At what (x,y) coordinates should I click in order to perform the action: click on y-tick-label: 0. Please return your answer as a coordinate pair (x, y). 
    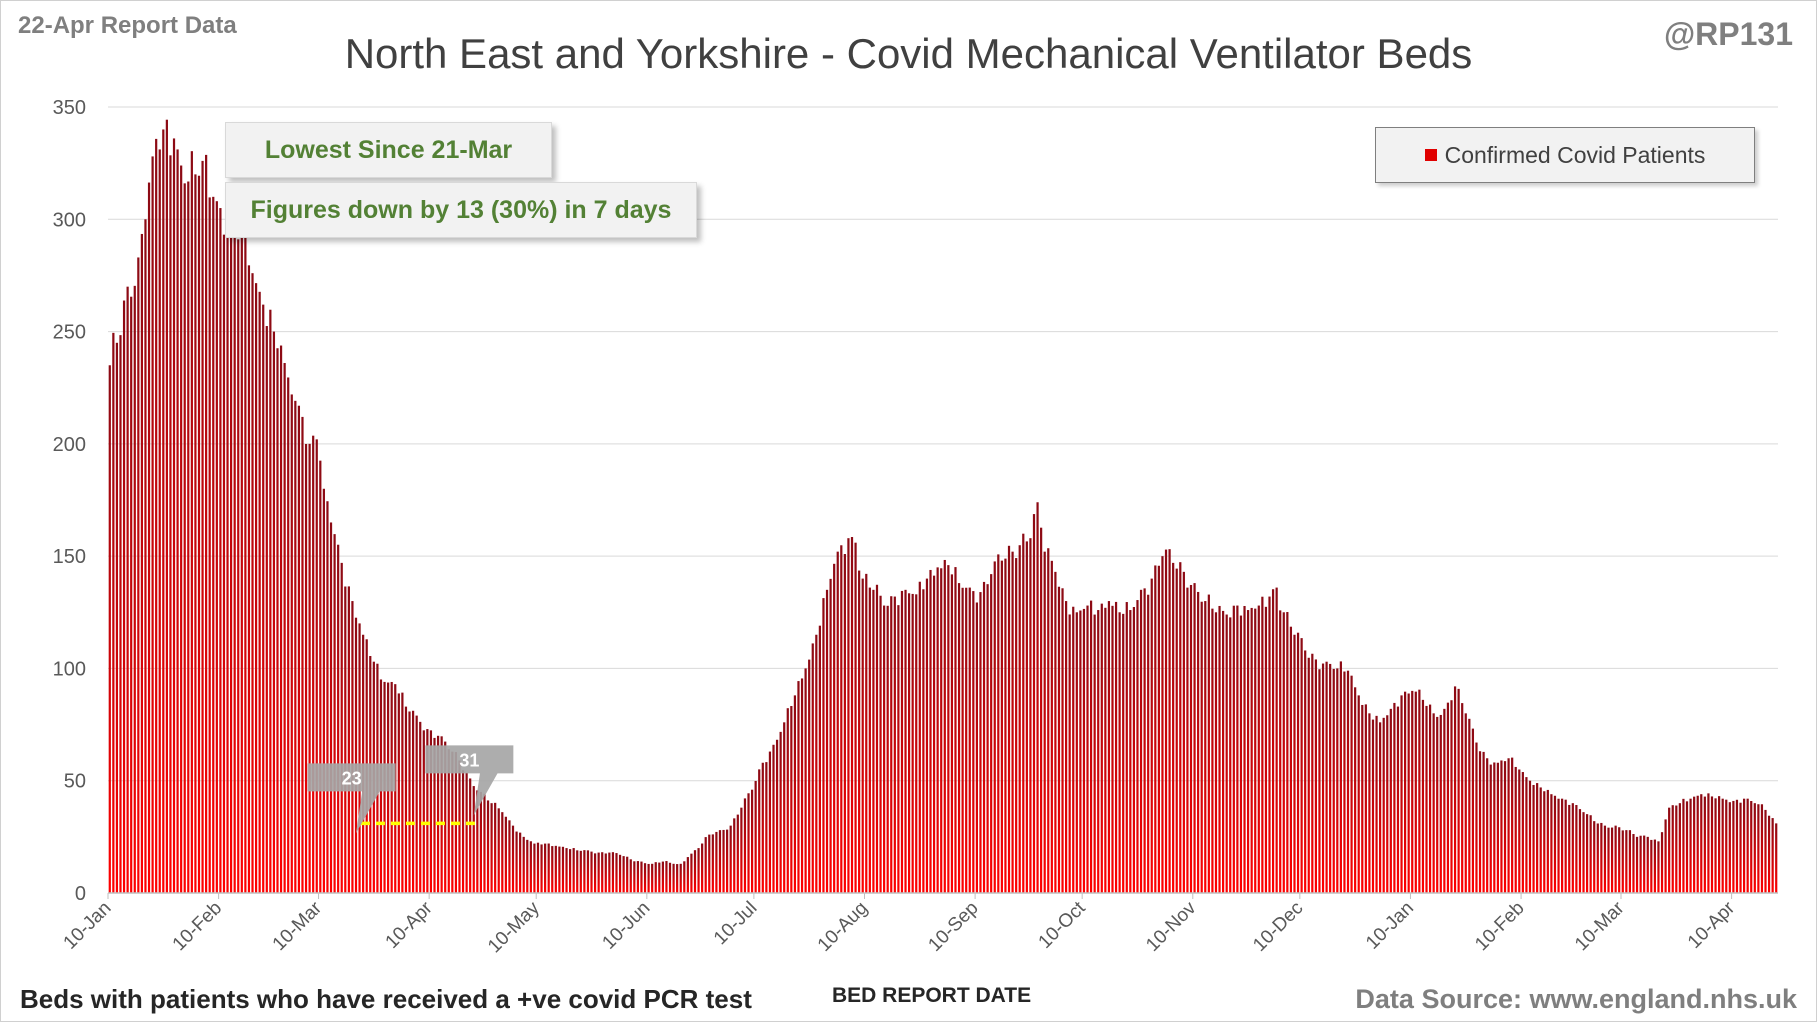
    Looking at the image, I should click on (80, 894).